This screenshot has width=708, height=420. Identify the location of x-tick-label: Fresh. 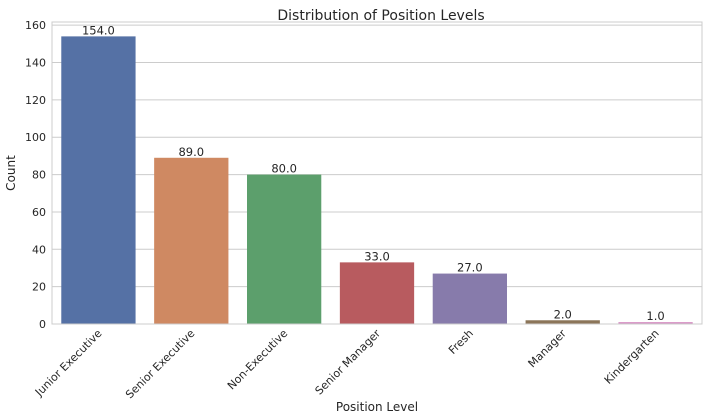
(461, 342).